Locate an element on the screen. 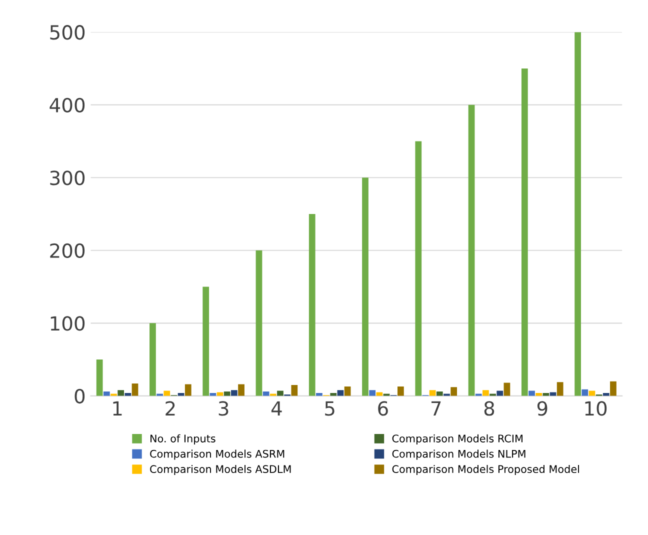 The height and width of the screenshot is (535, 648). x-tick-label: 10 is located at coordinates (596, 408).